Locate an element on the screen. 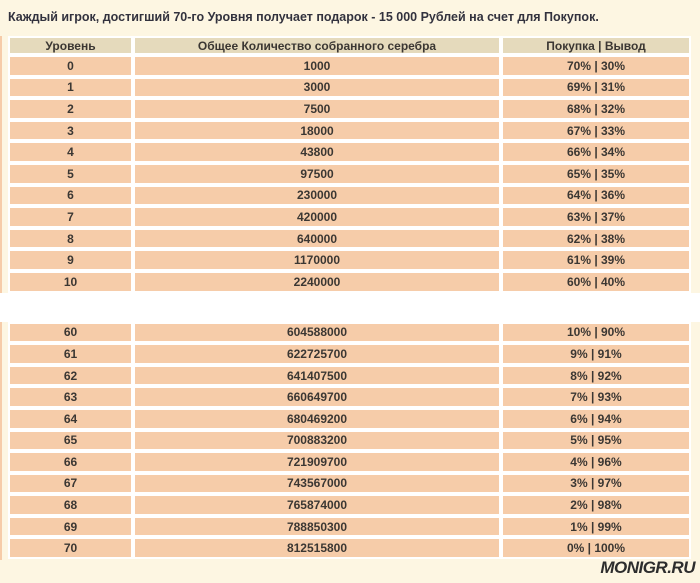 This screenshot has width=700, height=583. cell-split: 1% | 99% is located at coordinates (596, 526).